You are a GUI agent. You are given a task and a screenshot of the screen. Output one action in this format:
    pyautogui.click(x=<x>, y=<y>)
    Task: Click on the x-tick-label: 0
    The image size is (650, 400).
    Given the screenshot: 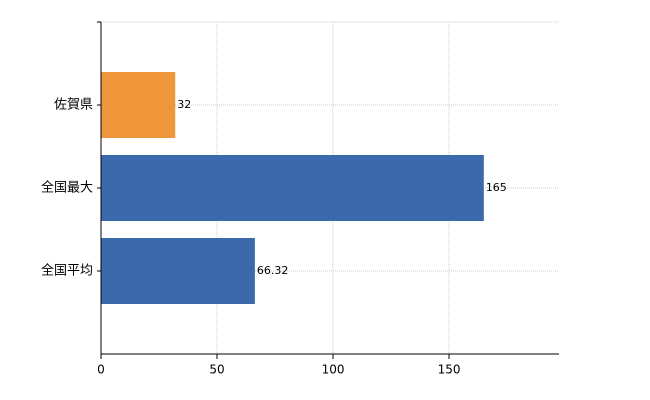 What is the action you would take?
    pyautogui.click(x=101, y=370)
    